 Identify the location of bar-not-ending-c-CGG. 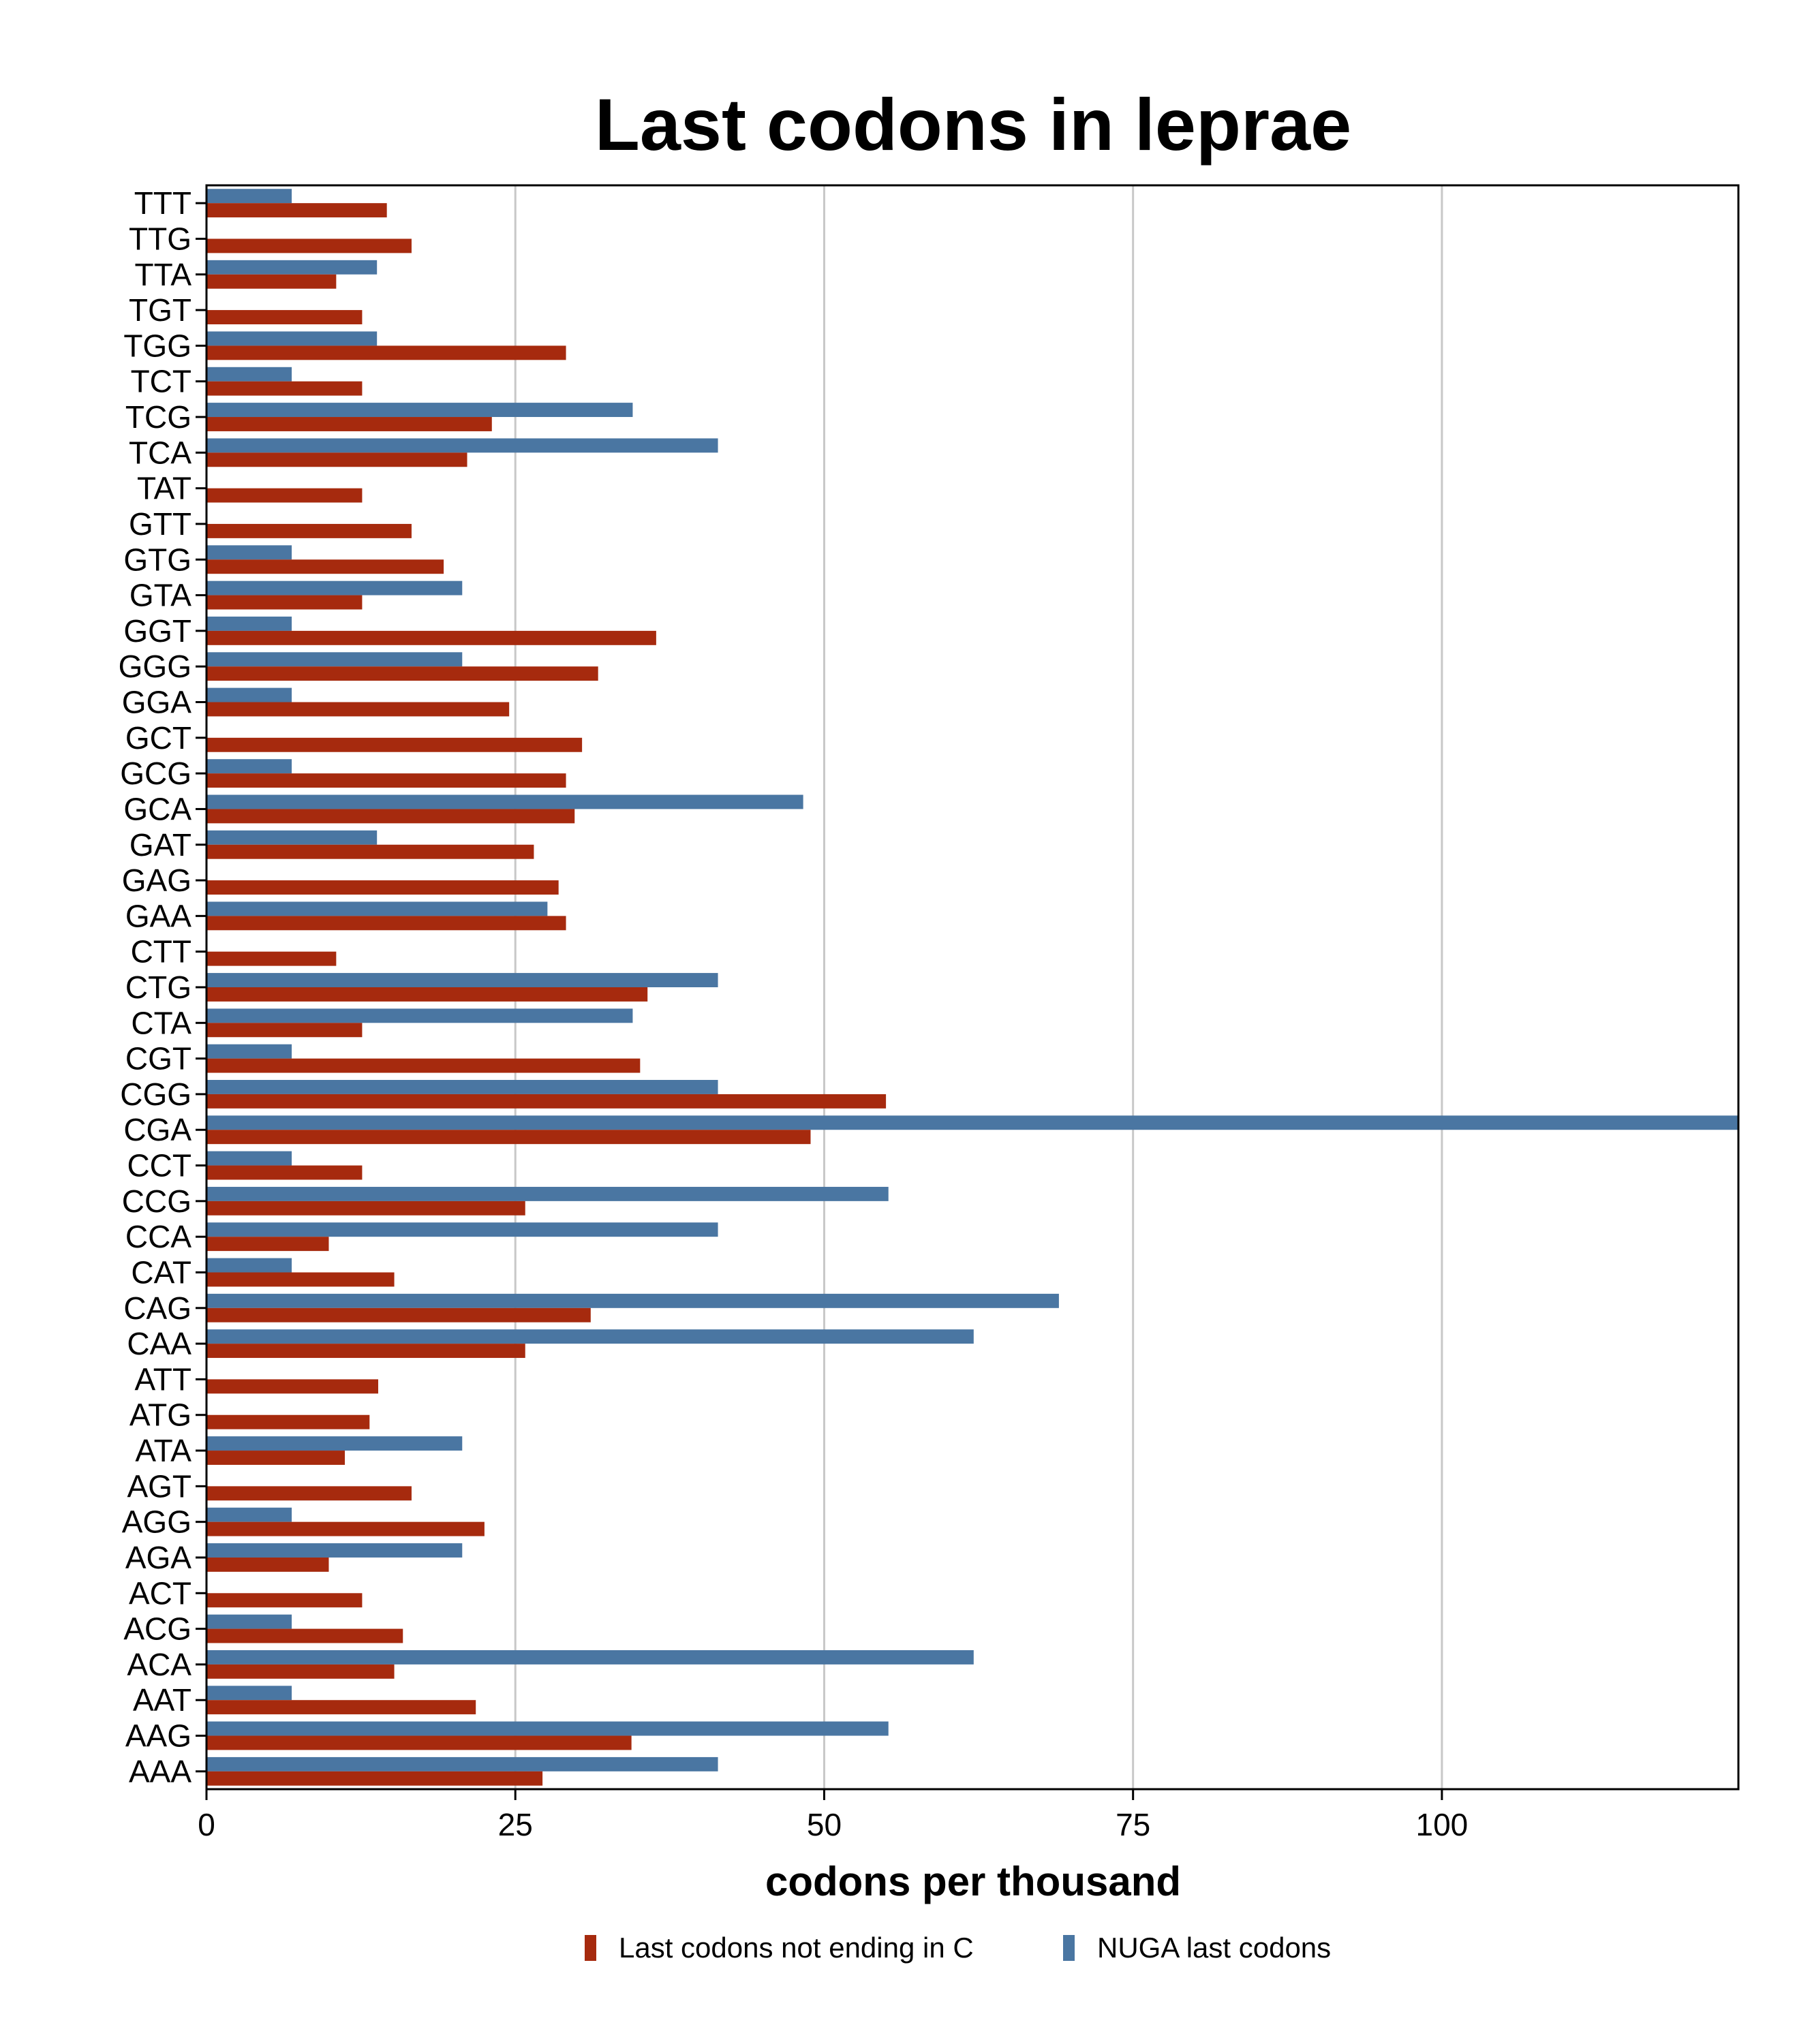
(546, 1101).